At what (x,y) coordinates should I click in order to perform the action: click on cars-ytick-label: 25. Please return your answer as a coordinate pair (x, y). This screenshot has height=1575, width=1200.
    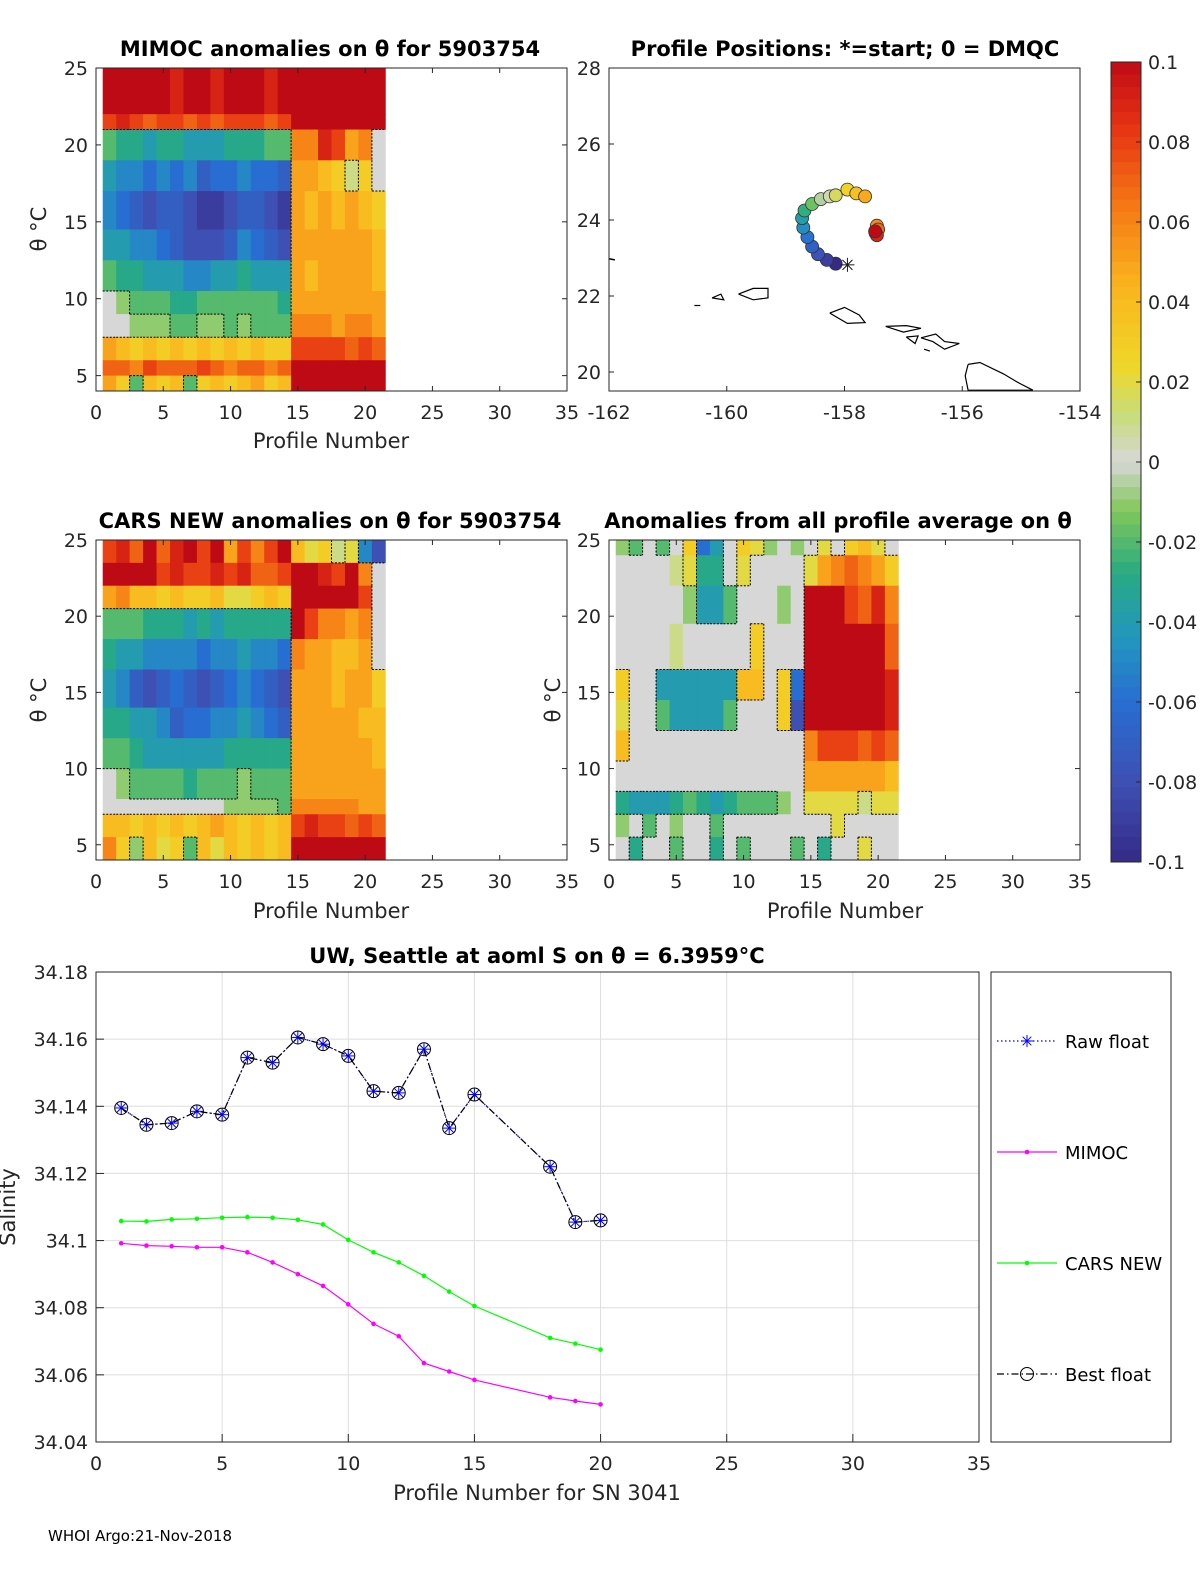
    Looking at the image, I should click on (76, 541).